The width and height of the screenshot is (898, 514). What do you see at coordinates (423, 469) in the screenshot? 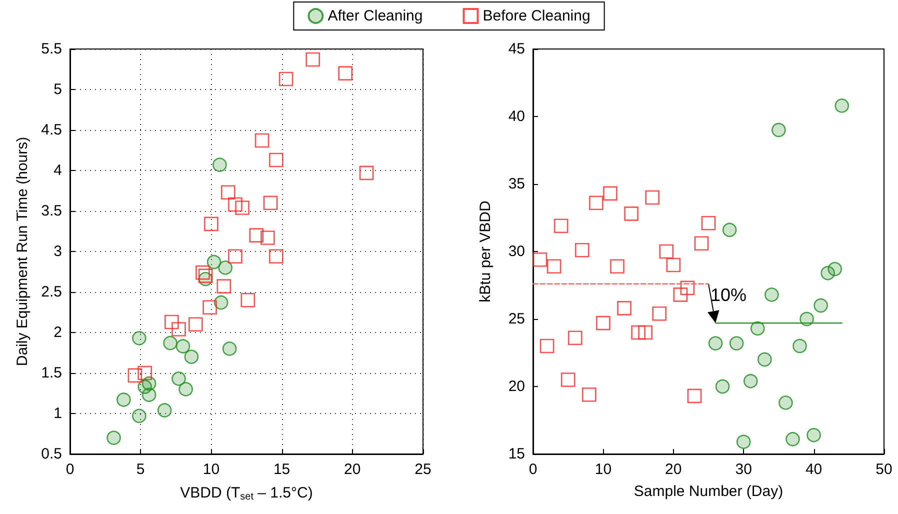
I see `x-tick-label: 25` at bounding box center [423, 469].